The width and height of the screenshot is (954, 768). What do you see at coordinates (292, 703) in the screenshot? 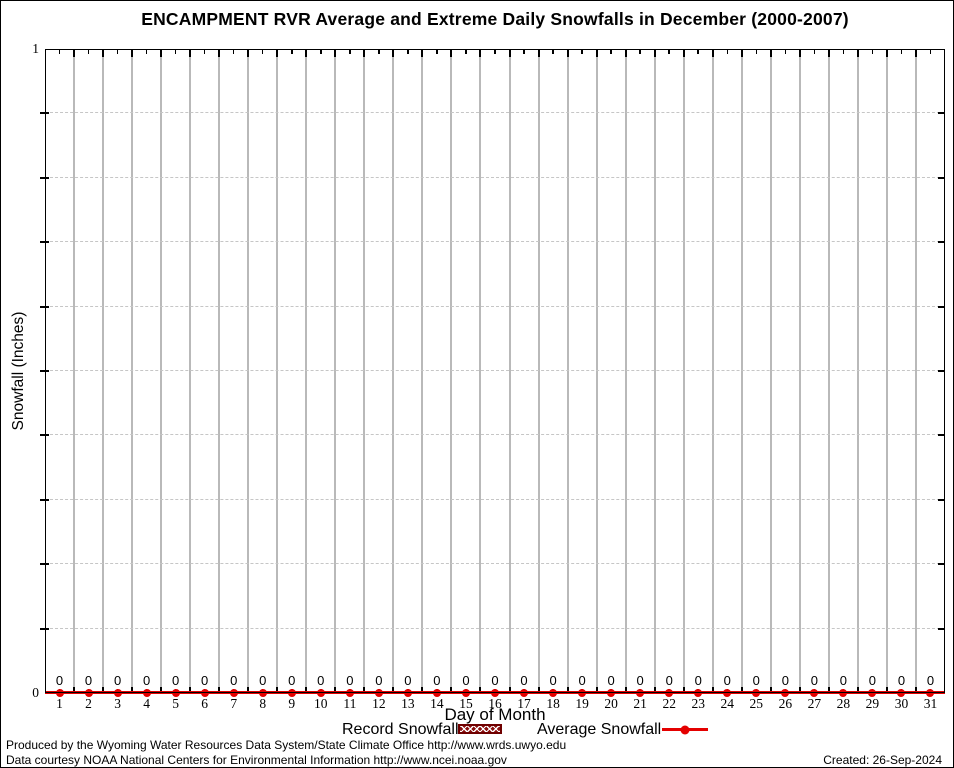
I see `x-tick-label: 9` at bounding box center [292, 703].